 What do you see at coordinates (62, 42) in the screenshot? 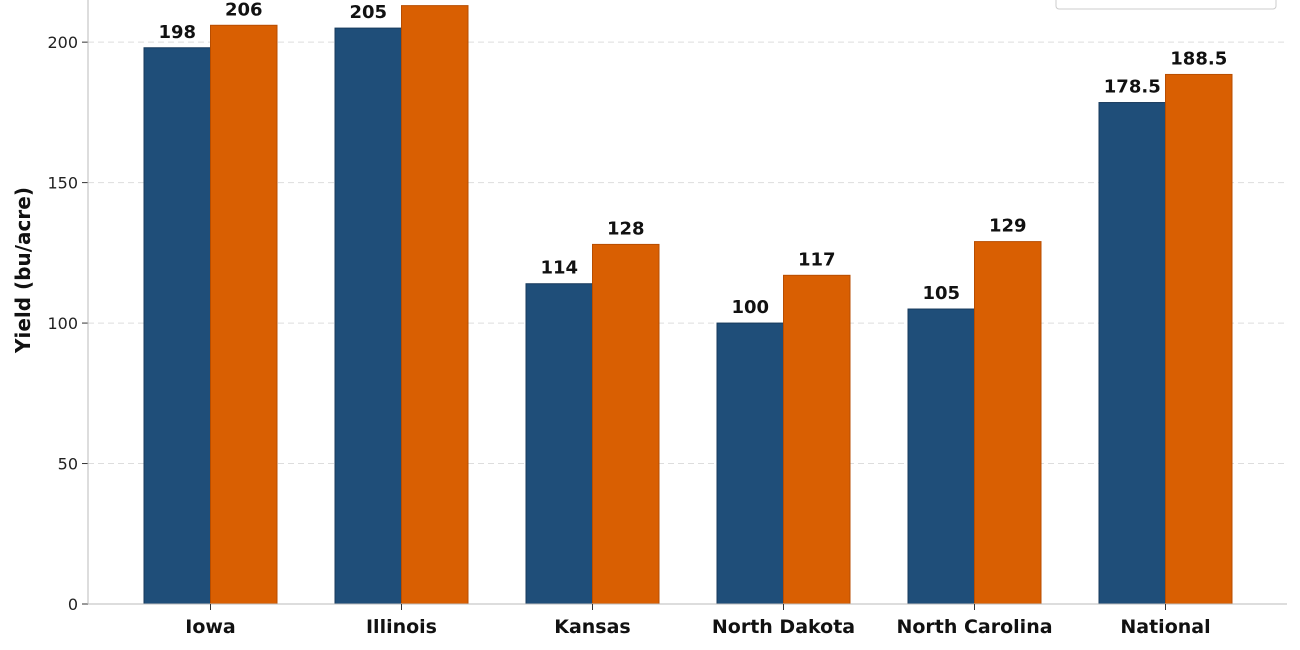
I see `y-tick-label: 200` at bounding box center [62, 42].